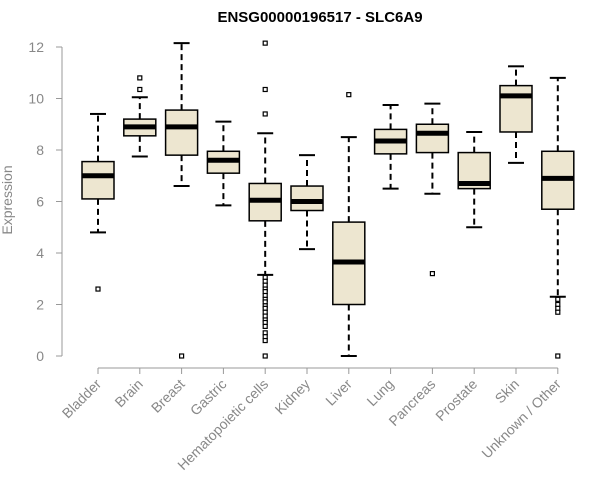  What do you see at coordinates (40, 253) in the screenshot?
I see `y-tick-label: 4` at bounding box center [40, 253].